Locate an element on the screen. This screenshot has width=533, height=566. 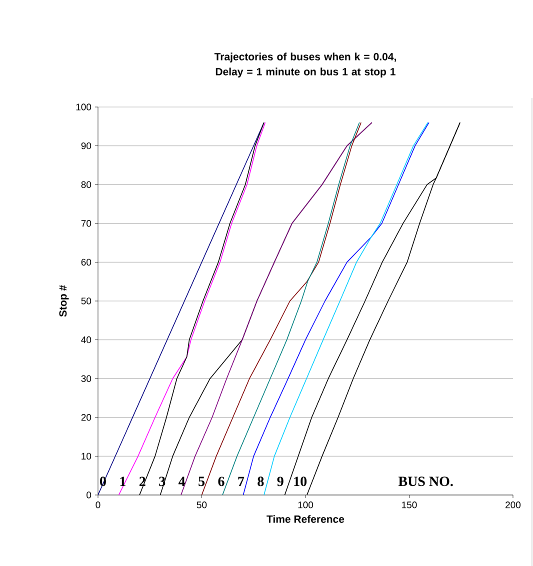
y-tick-label: 80 is located at coordinates (86, 184).